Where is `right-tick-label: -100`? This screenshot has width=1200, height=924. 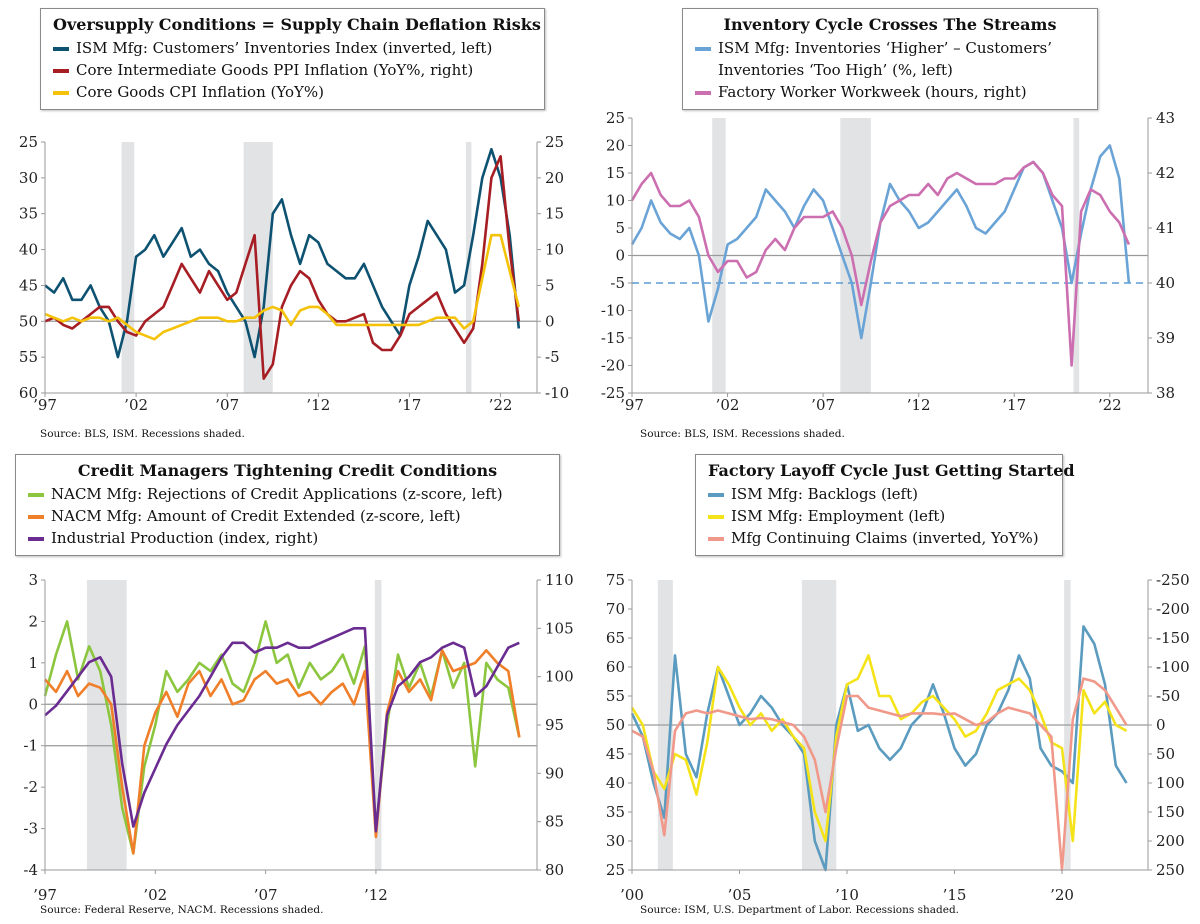
right-tick-label: -100 is located at coordinates (1173, 667).